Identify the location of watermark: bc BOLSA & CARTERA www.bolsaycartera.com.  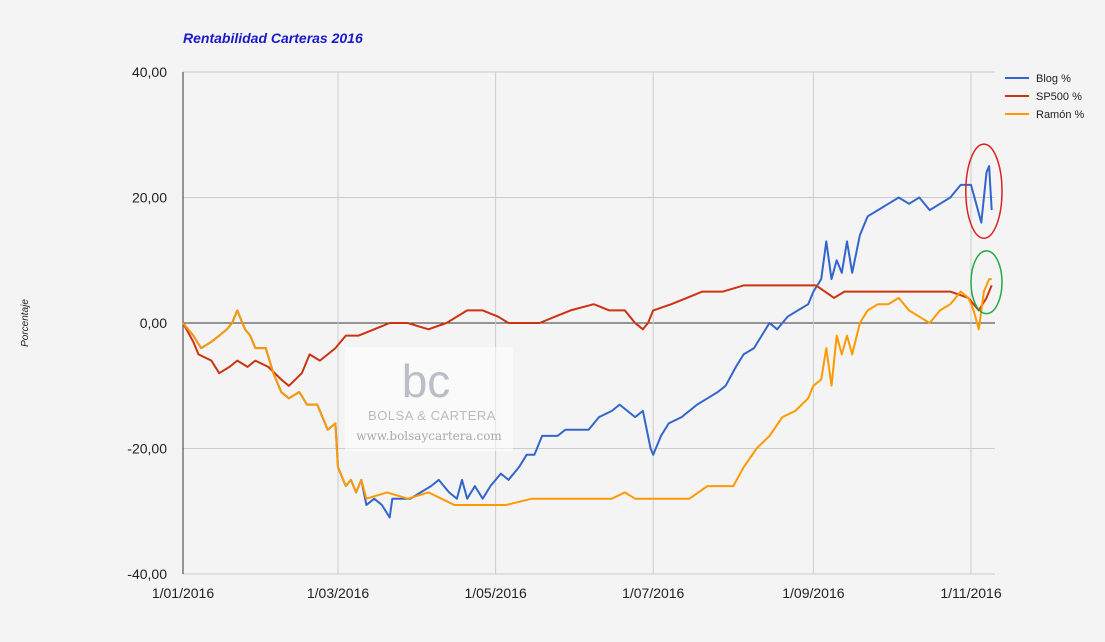
(429, 399).